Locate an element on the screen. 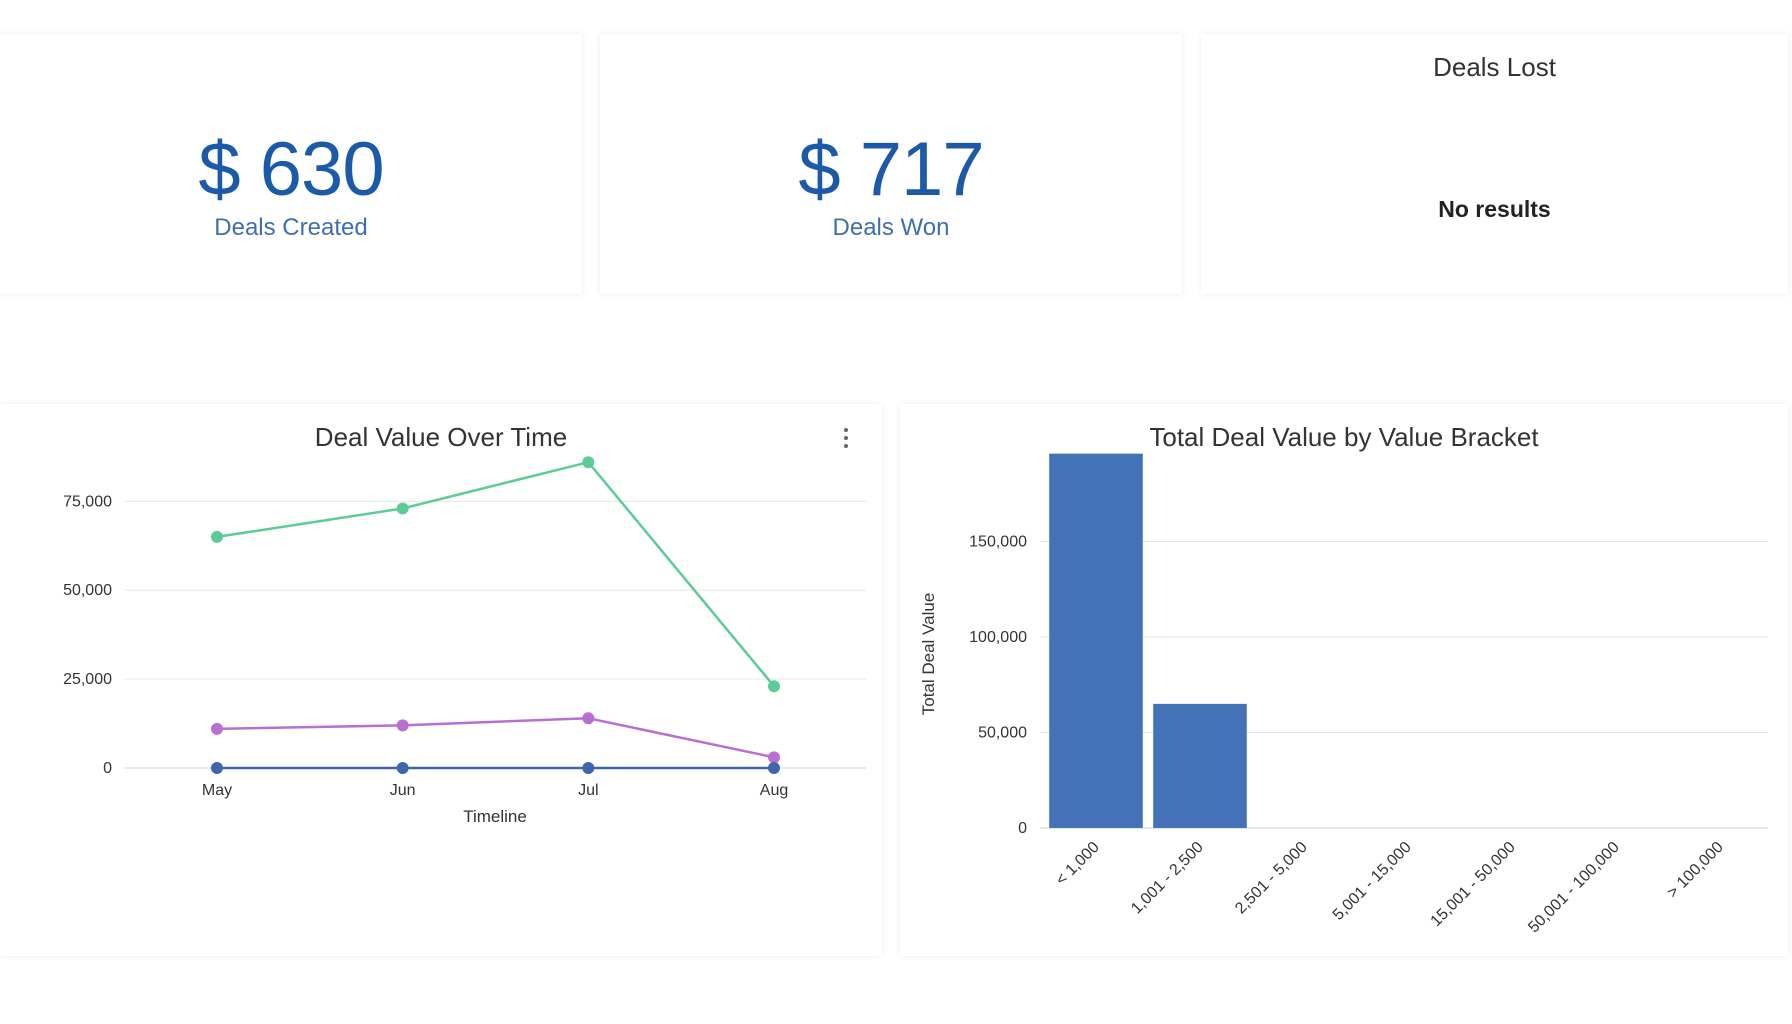 The height and width of the screenshot is (1024, 1792). deals-created-value: $ 630 is located at coordinates (291, 169).